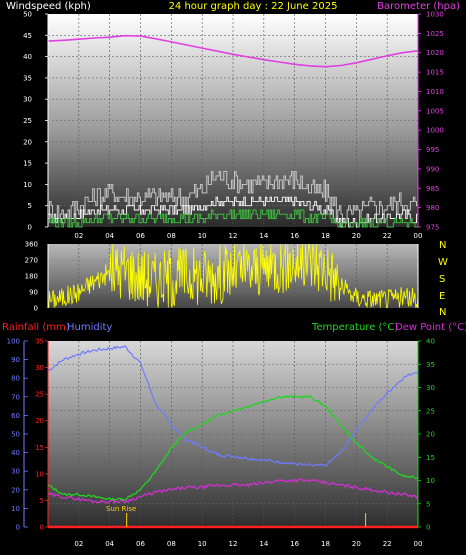 The width and height of the screenshot is (466, 555). What do you see at coordinates (121, 509) in the screenshot?
I see `sunrise-label: Sun Rise` at bounding box center [121, 509].